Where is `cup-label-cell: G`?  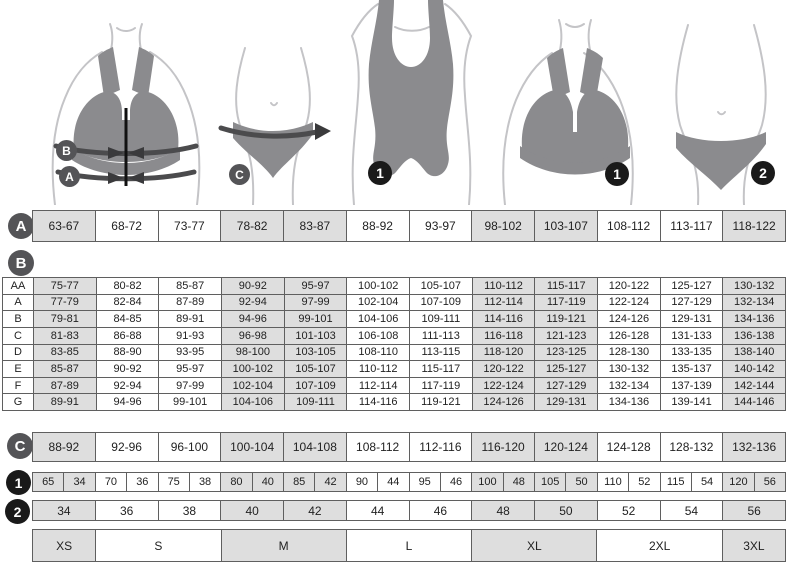
cup-label-cell: G is located at coordinates (18, 402).